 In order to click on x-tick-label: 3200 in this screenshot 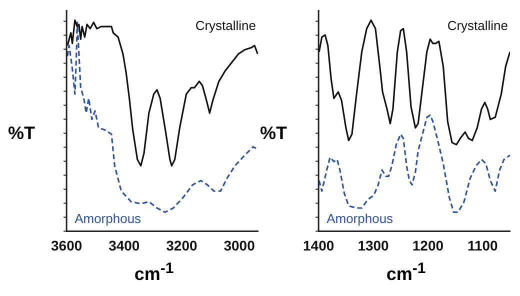, I will do `click(182, 245)`.